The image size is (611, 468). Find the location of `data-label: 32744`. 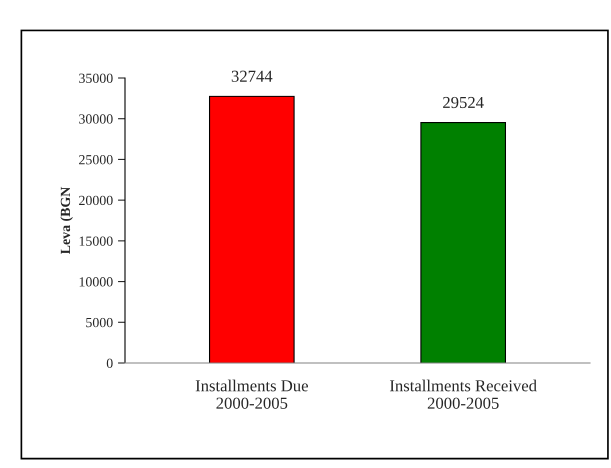

data-label: 32744 is located at coordinates (252, 76).